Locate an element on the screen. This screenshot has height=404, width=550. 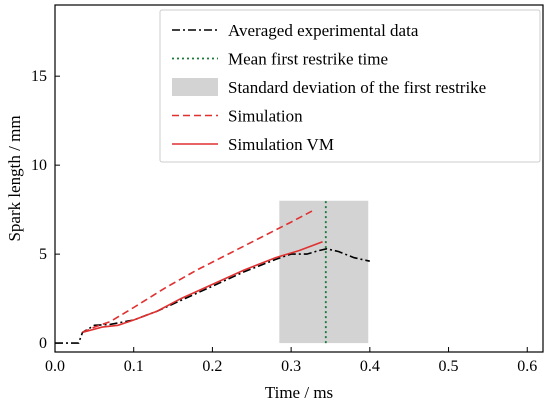
x-axis-ticks: 0.0 0.1 0.2 0.3 0.4 0.5 0.6 is located at coordinates (291, 361).